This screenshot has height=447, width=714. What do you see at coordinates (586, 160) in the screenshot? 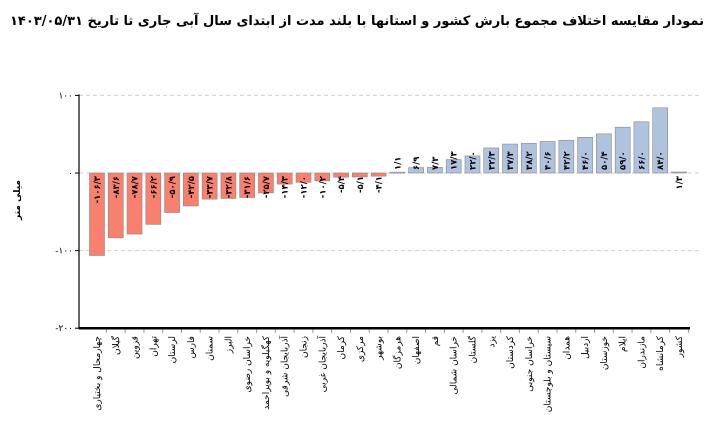
I see `value-label: ۴۶/۰` at bounding box center [586, 160].